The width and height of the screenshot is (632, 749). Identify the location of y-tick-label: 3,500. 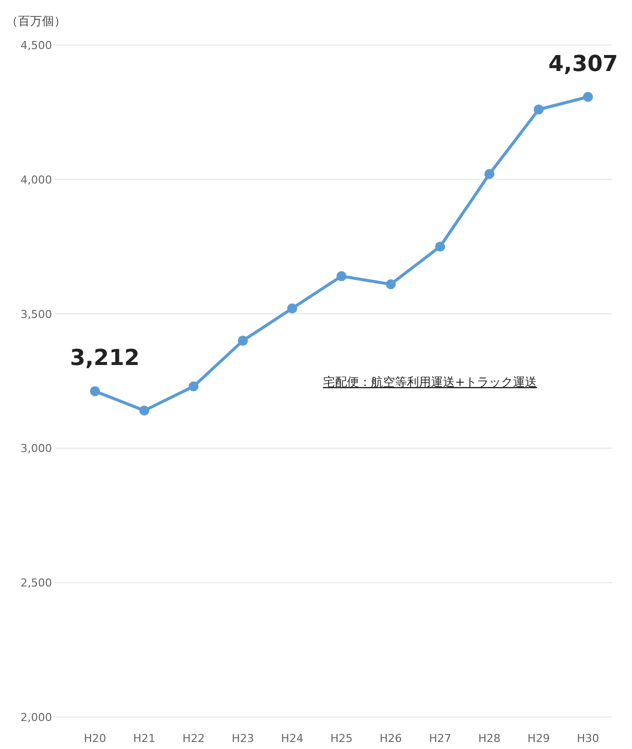
(36, 314).